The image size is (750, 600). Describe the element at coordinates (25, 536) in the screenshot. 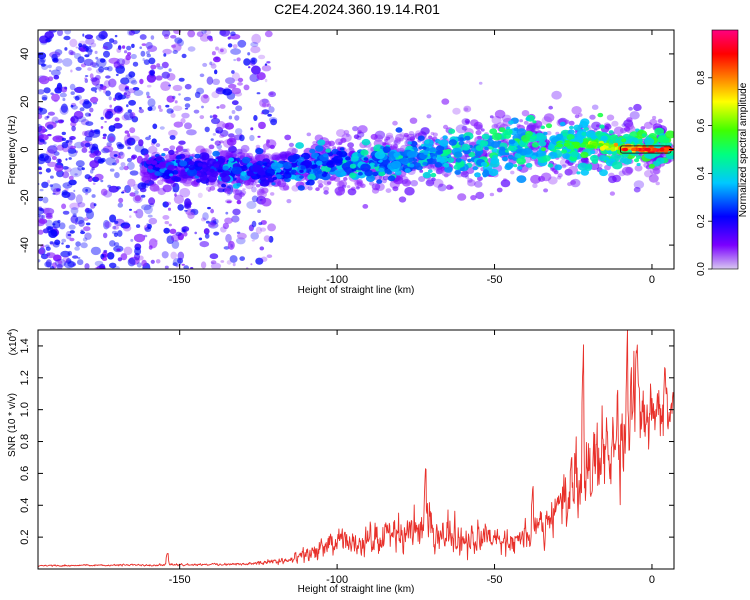

I see `snr-y-tick-label: 0.2` at that location.